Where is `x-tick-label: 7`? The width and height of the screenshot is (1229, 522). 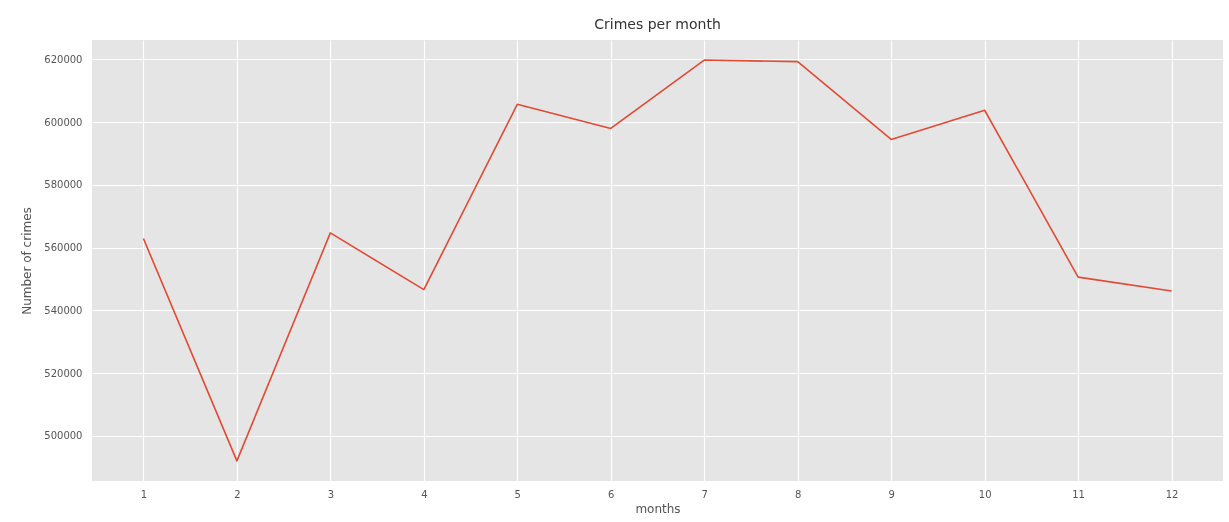 x-tick-label: 7 is located at coordinates (704, 494).